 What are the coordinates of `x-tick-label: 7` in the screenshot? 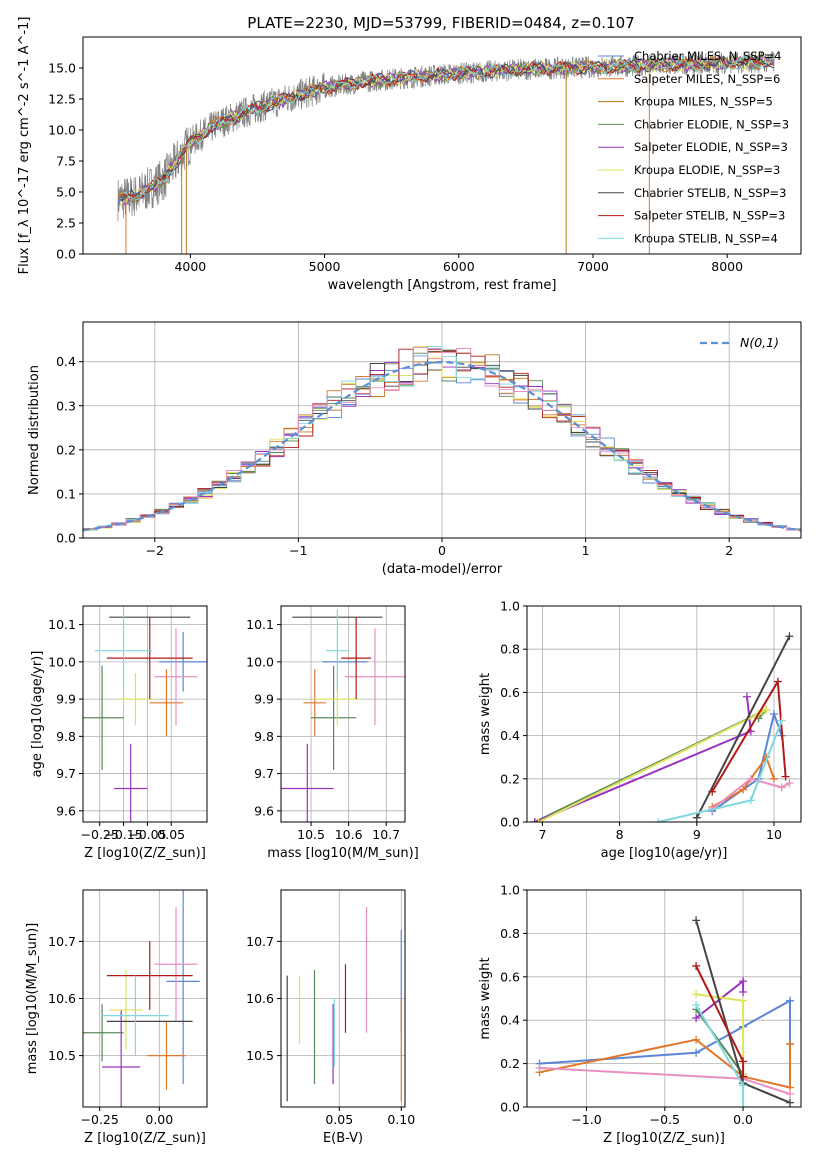 It's located at (542, 834).